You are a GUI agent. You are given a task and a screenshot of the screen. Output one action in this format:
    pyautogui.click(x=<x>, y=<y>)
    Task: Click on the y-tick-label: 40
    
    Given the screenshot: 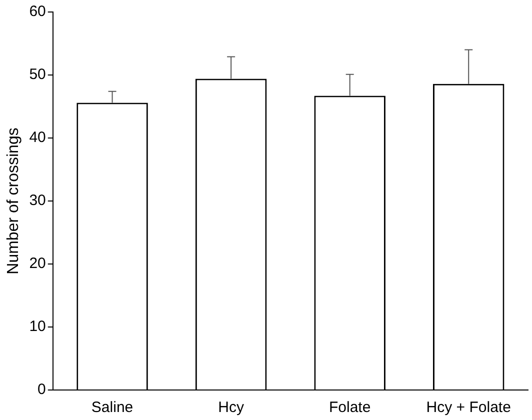 What is the action you would take?
    pyautogui.click(x=37, y=137)
    